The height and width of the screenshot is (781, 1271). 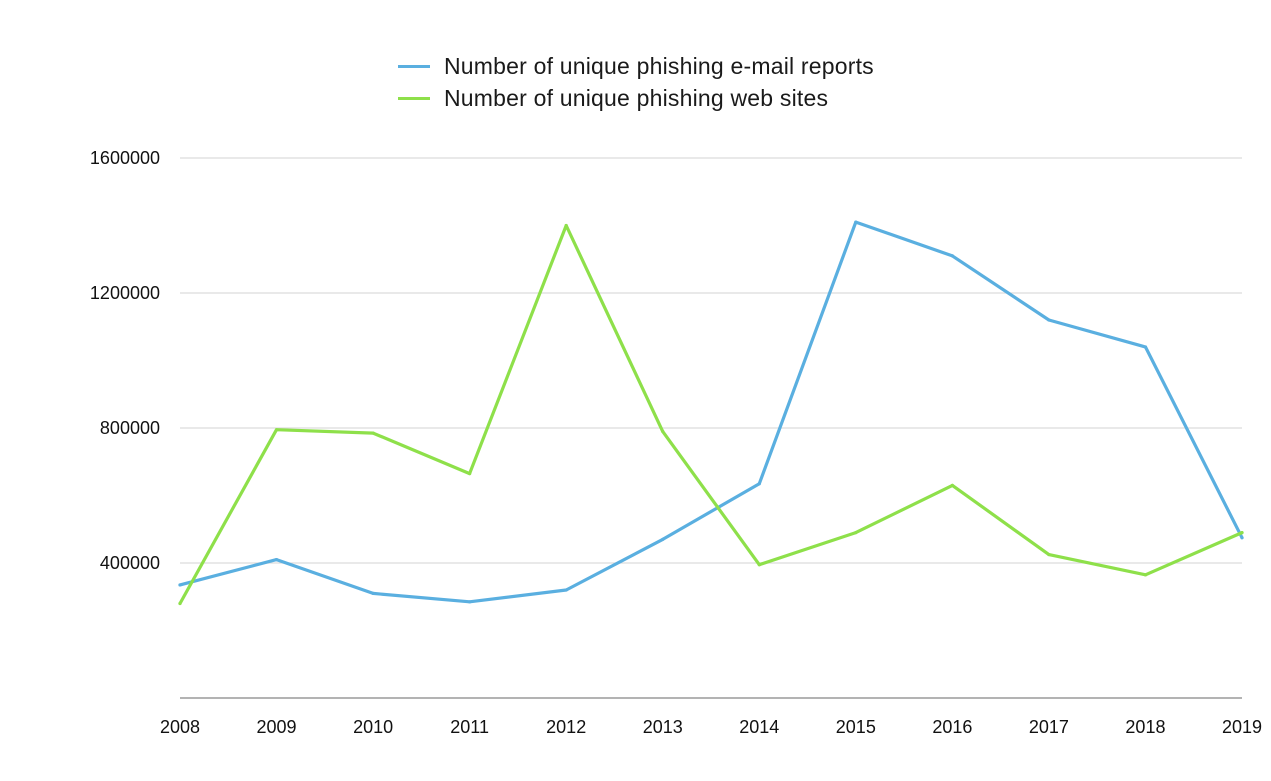 I want to click on x-tick-label: 2015, so click(x=856, y=727).